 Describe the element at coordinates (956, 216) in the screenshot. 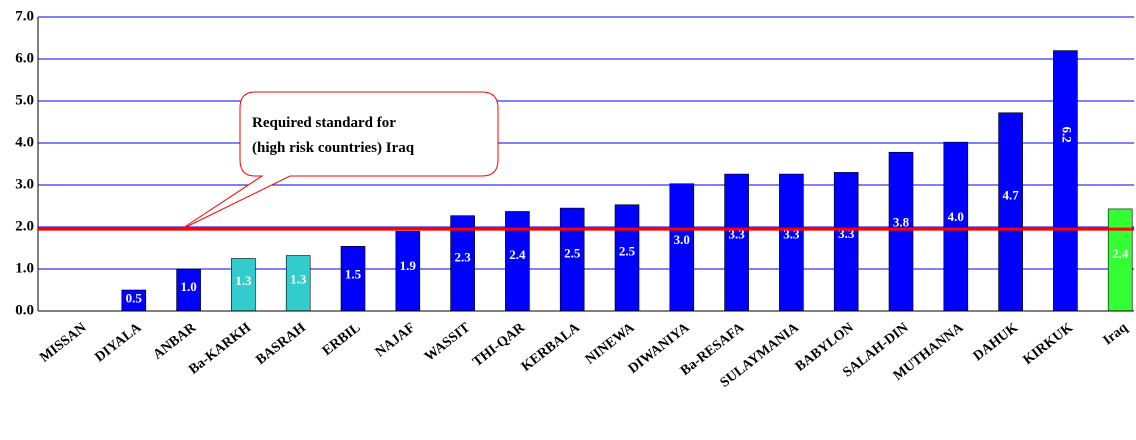

I see `value-label: 4.0` at that location.